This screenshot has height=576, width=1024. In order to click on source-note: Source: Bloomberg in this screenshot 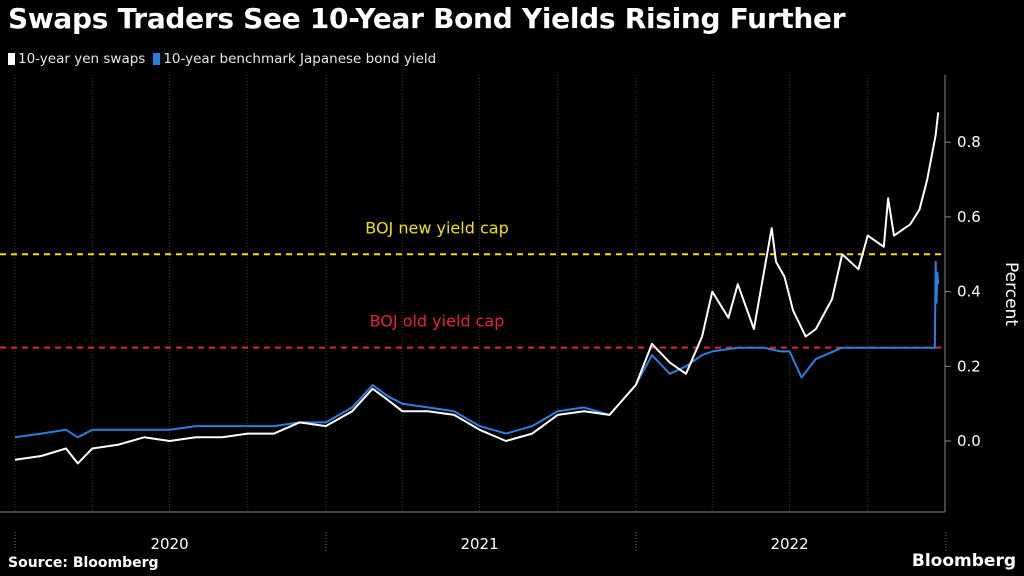, I will do `click(83, 563)`.